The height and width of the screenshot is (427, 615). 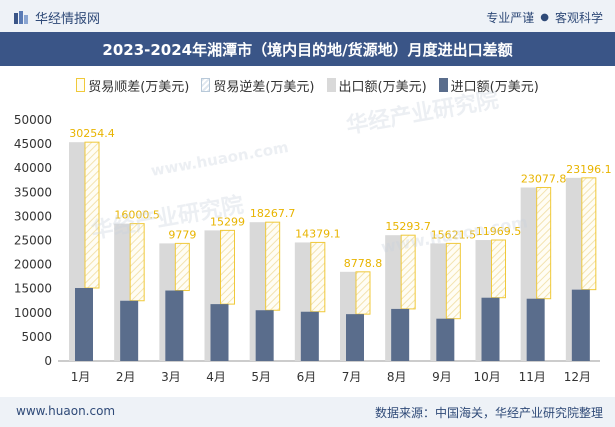 I want to click on x-tick-label: 12月, so click(x=577, y=377).